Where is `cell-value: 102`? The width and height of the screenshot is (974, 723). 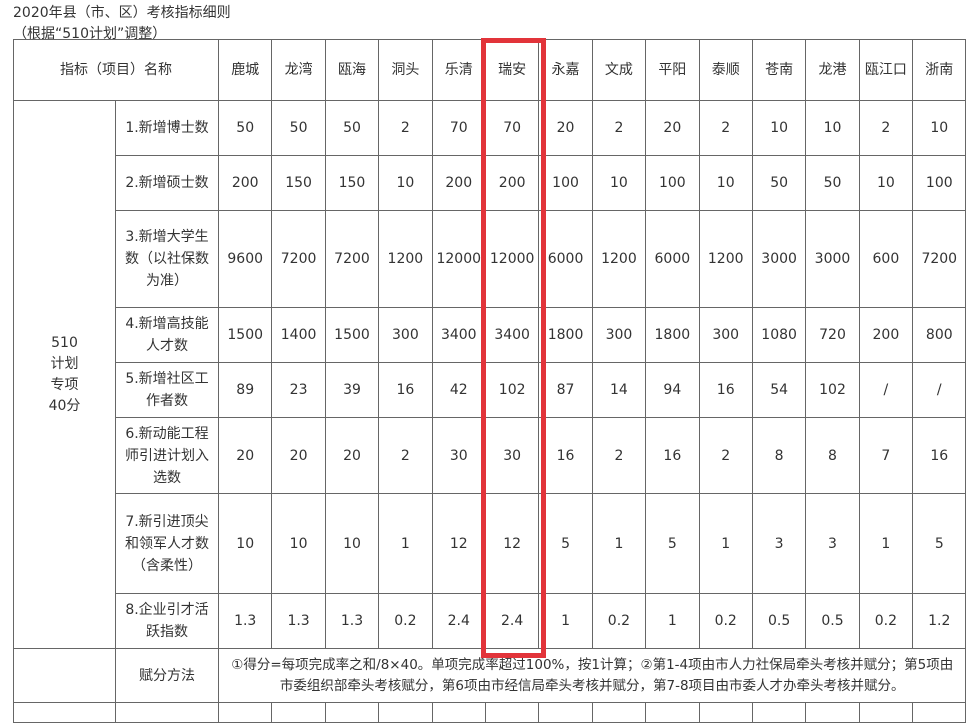
cell-value: 102 is located at coordinates (832, 390).